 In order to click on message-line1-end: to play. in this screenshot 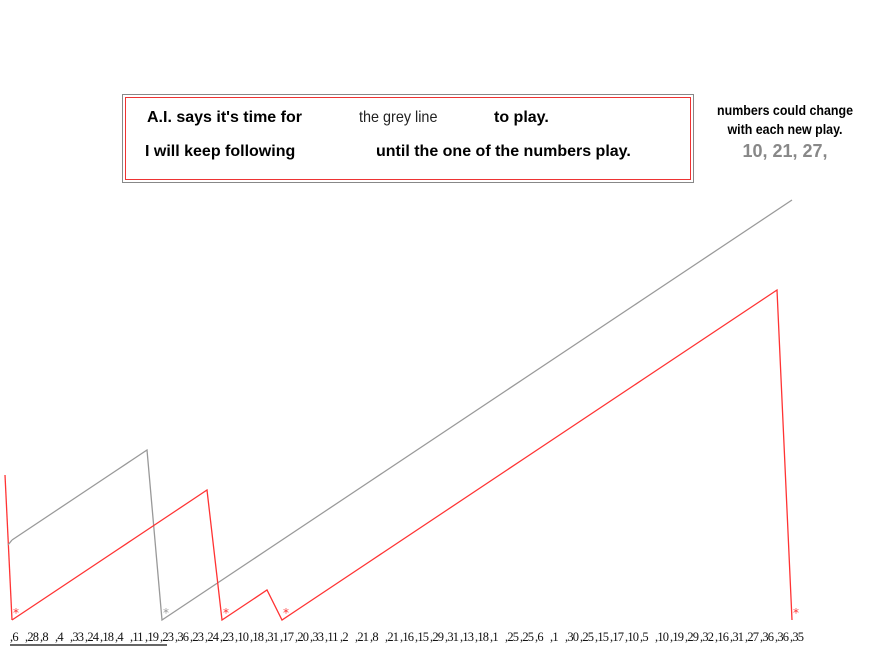, I will do `click(521, 117)`.